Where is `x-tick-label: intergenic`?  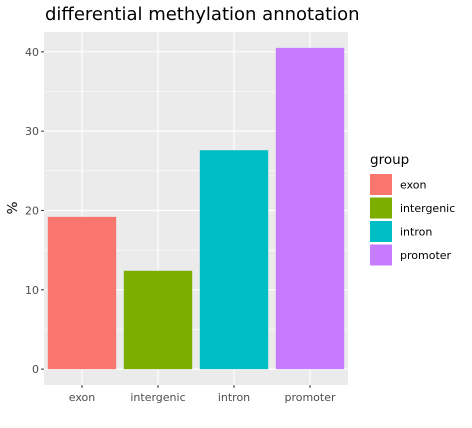
x-tick-label: intergenic is located at coordinates (157, 397).